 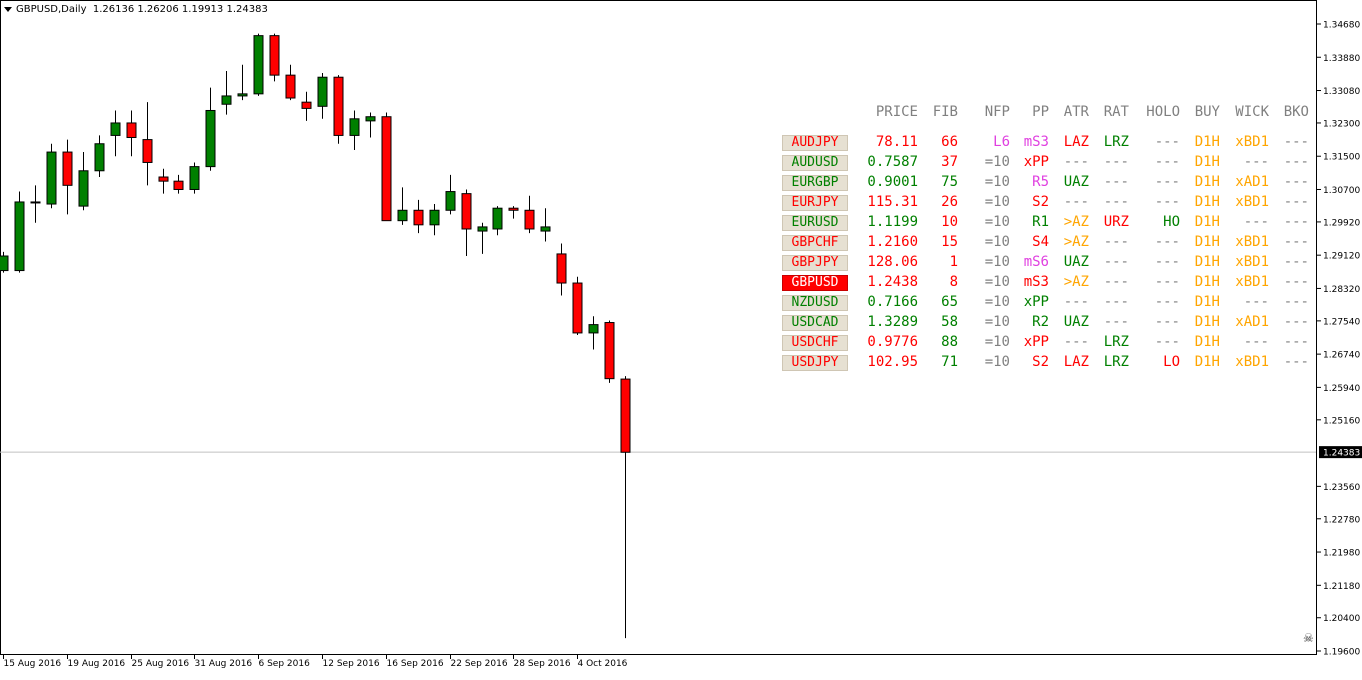 What do you see at coordinates (815, 263) in the screenshot?
I see `symbol-button-gbpjpy: GBPJPY` at bounding box center [815, 263].